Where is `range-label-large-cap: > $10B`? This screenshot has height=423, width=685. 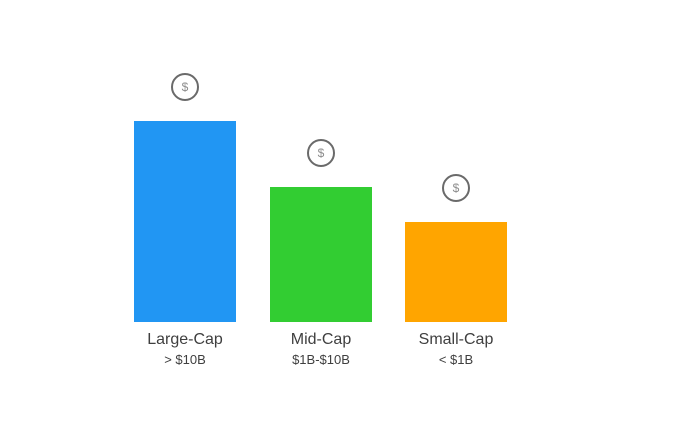
range-label-large-cap: > $10B is located at coordinates (185, 359).